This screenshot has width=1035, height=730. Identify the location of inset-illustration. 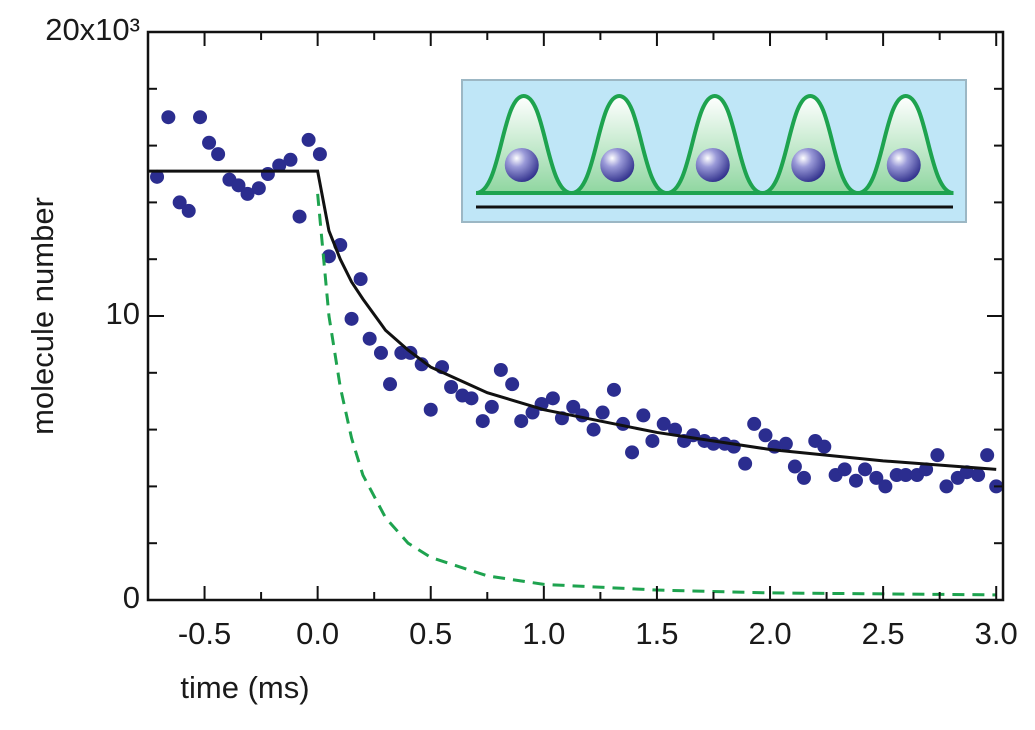
(714, 151).